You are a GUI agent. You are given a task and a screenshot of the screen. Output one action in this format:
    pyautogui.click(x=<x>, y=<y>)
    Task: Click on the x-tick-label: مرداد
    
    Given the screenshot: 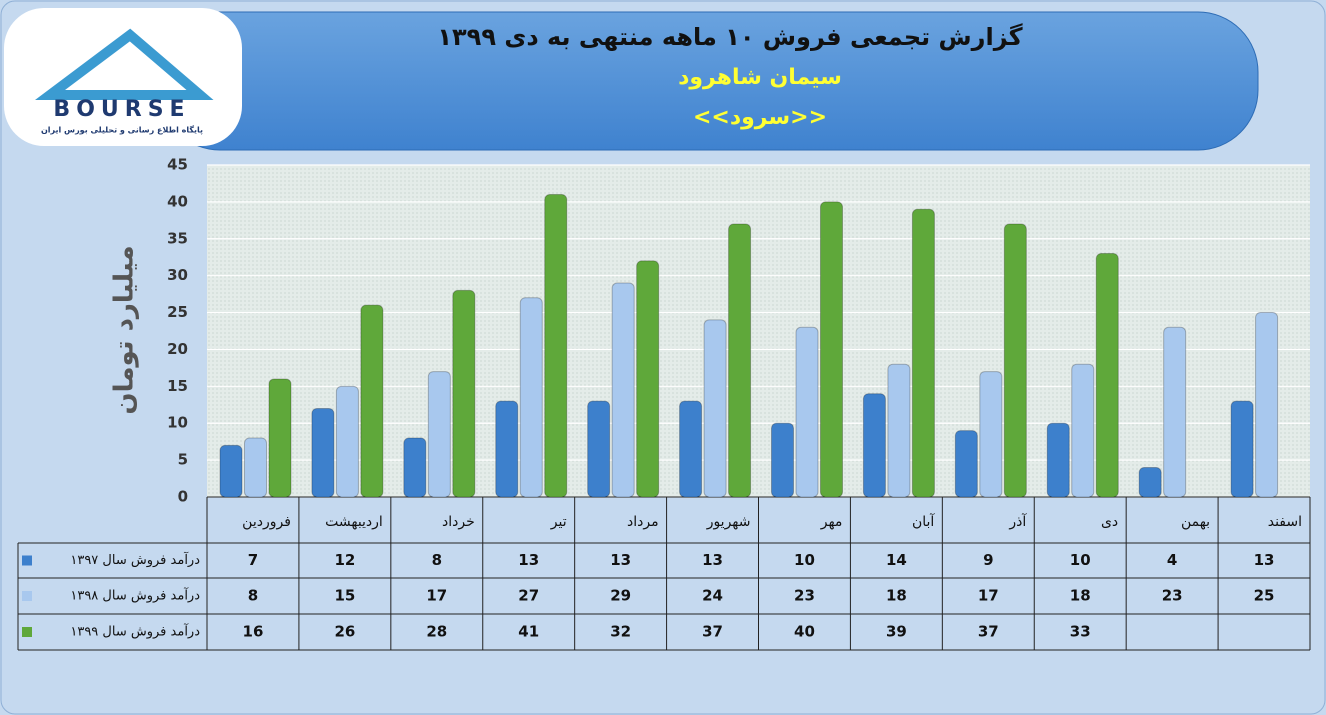 What is the action you would take?
    pyautogui.click(x=643, y=522)
    